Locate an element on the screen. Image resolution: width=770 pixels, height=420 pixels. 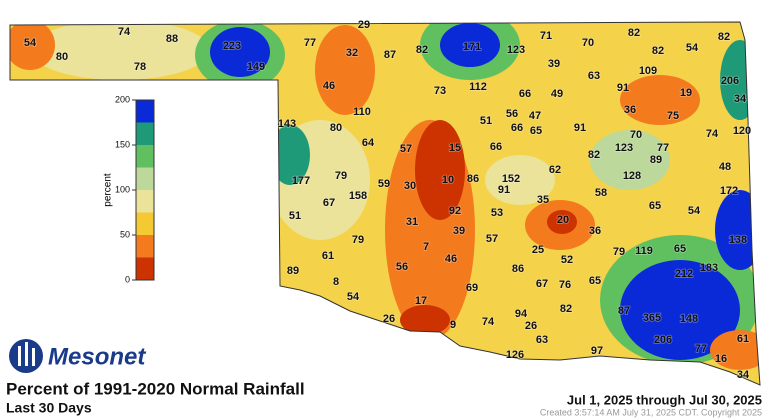
station-value: 212 is located at coordinates (684, 274).